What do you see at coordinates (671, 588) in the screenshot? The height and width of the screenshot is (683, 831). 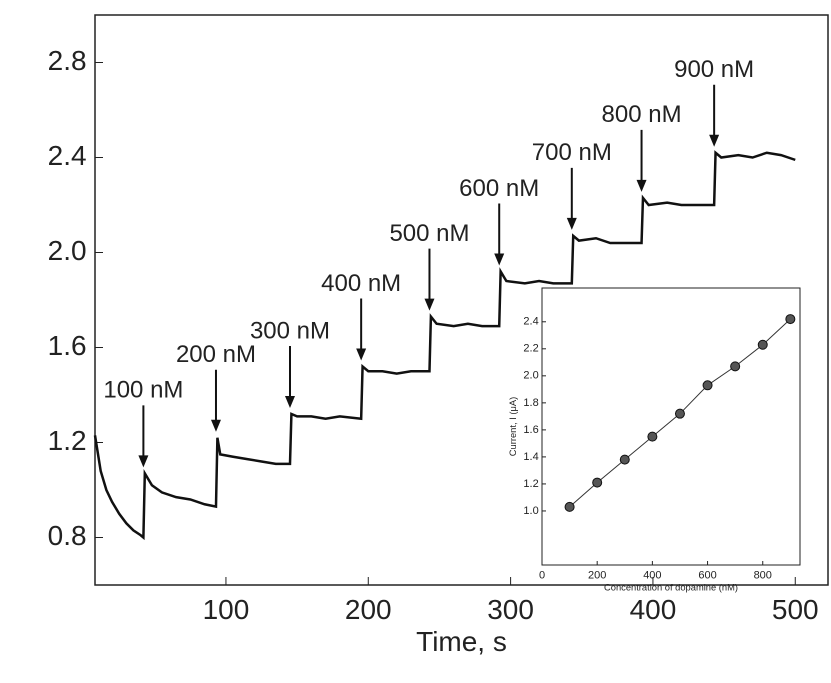 I see `x-axis-label: Concentration of dopamine (nM)` at bounding box center [671, 588].